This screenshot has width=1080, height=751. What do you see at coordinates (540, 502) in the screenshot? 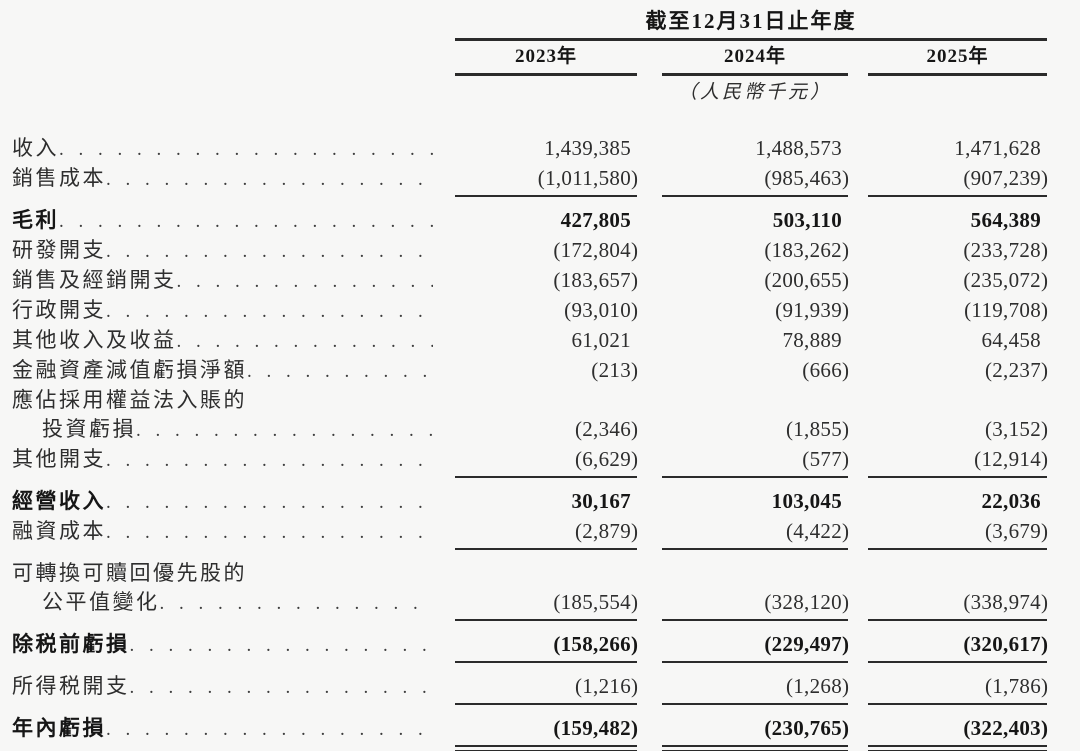
I see `table-row: 經營收入 30,167 103,045 22,036` at bounding box center [540, 502].